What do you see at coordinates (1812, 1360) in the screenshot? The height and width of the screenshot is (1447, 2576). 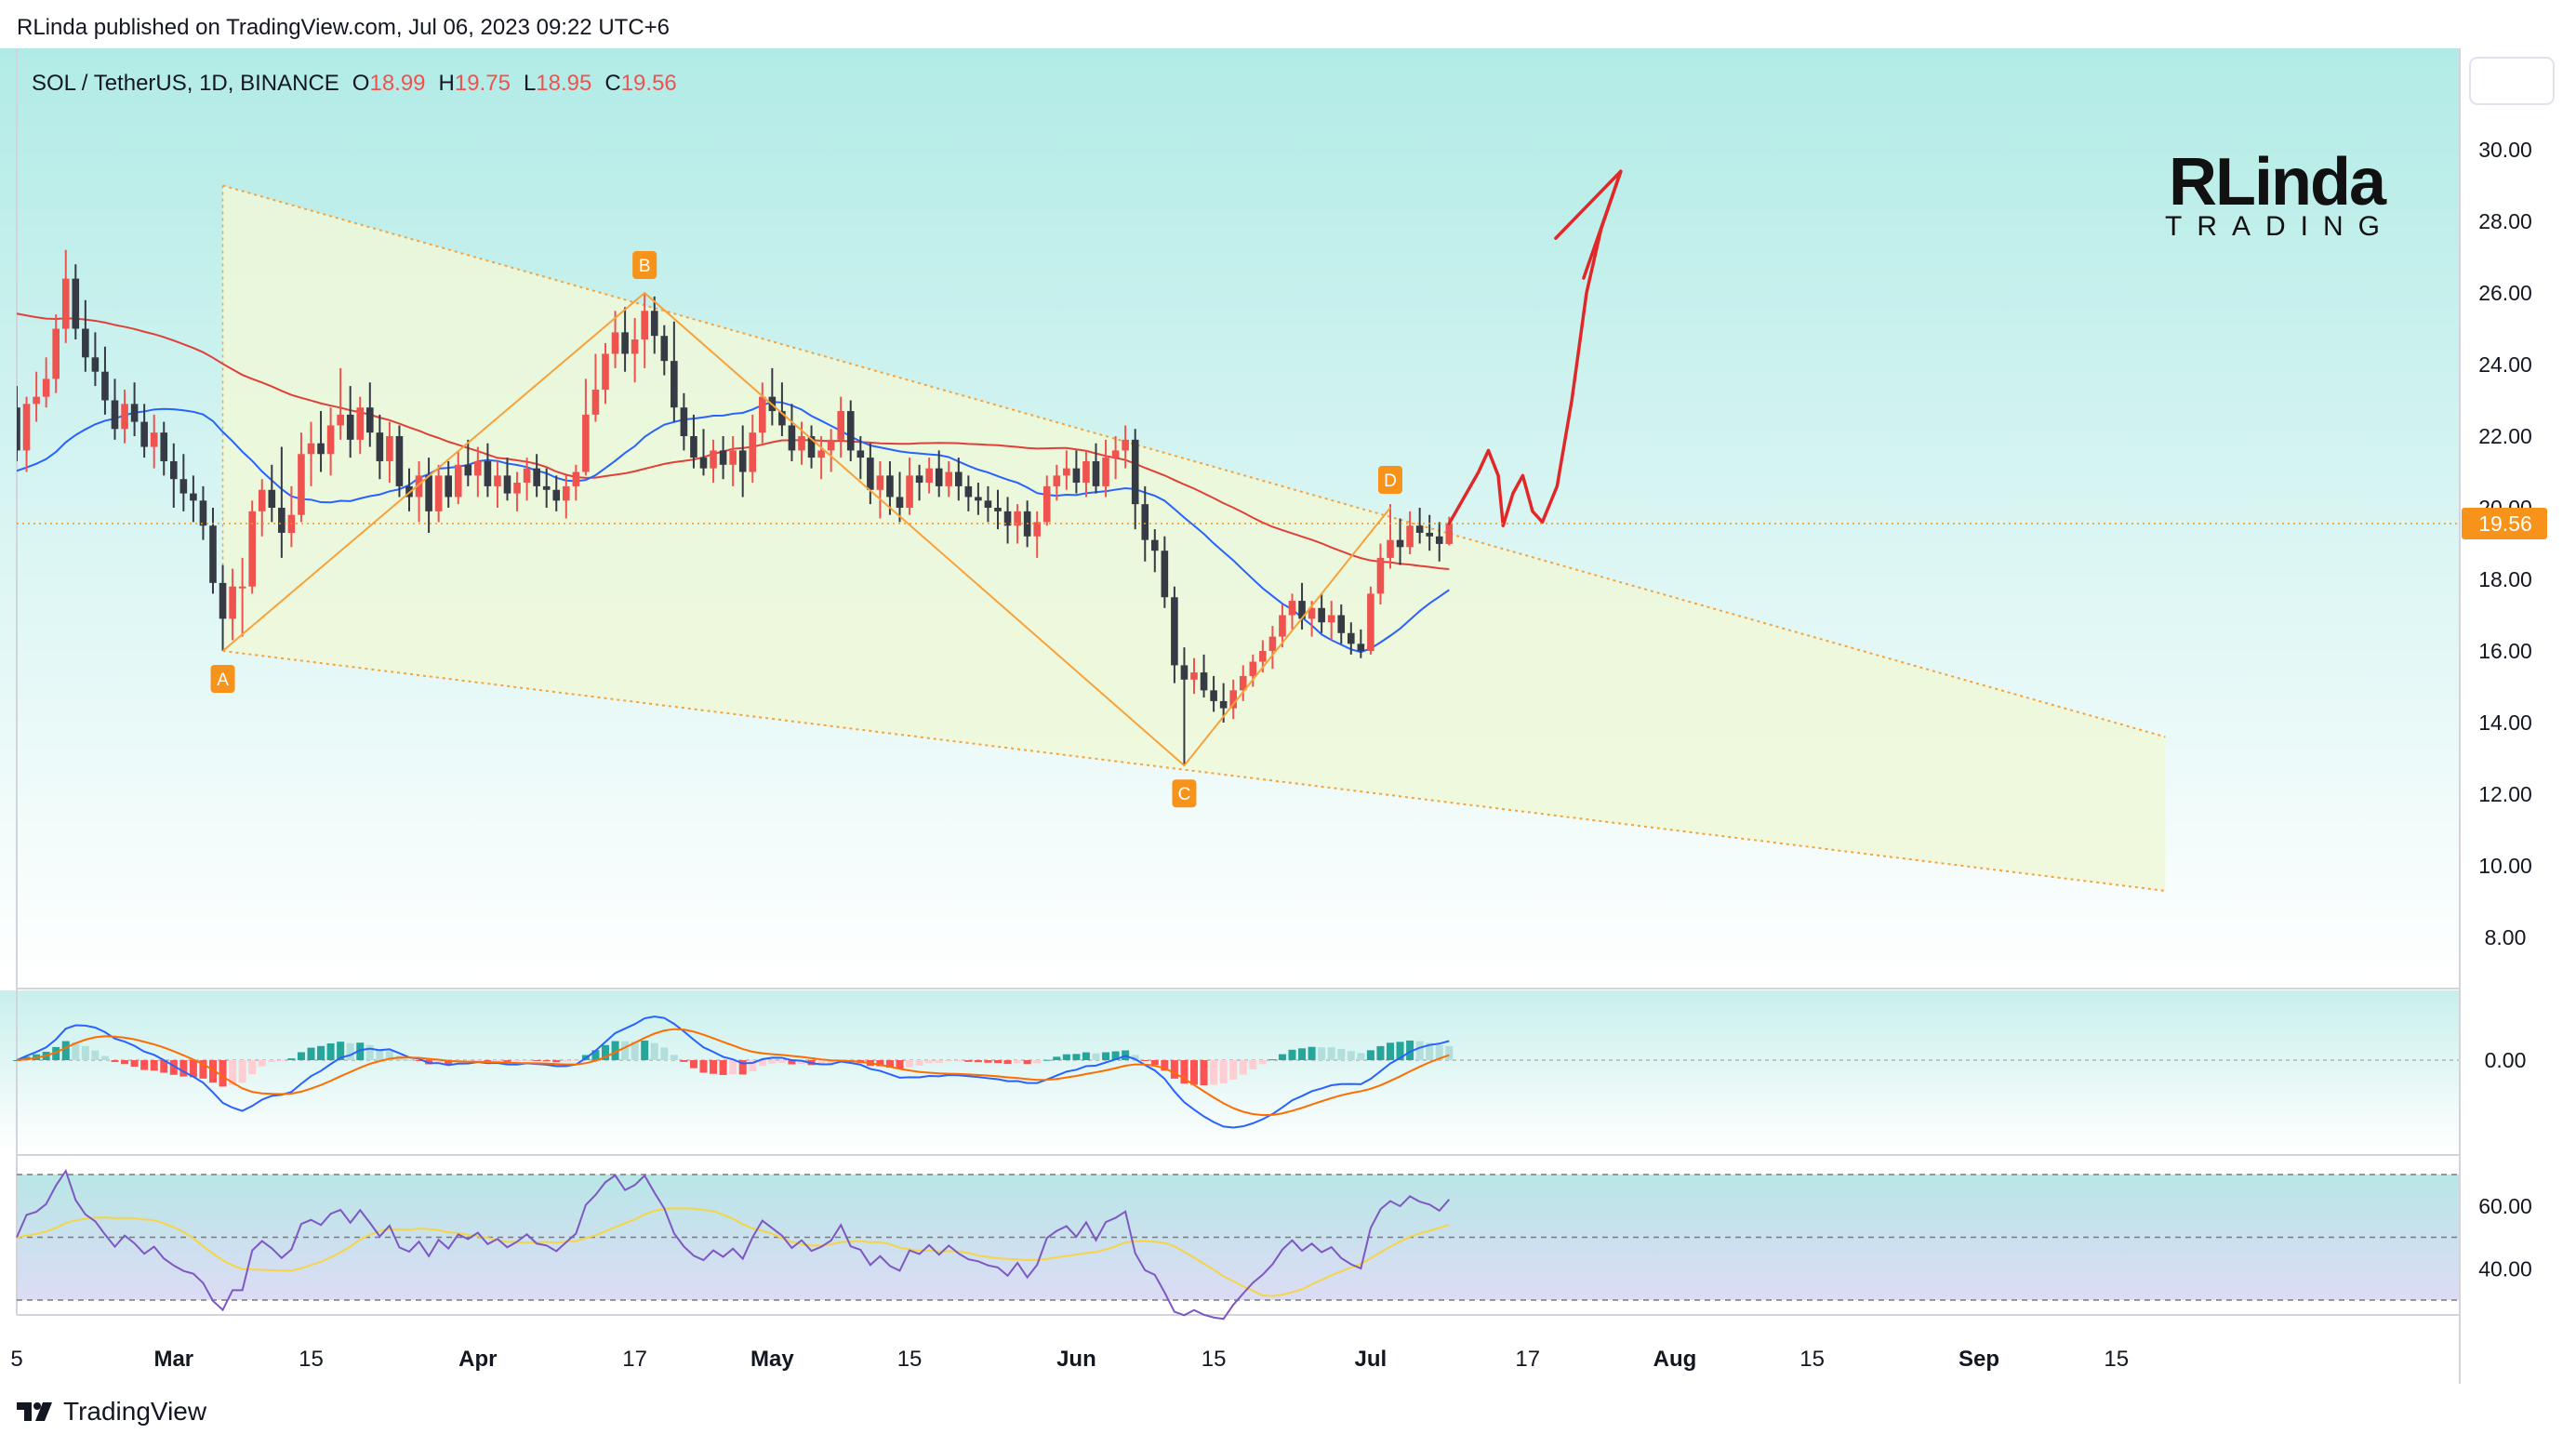 I see `time-tick-label: 15` at bounding box center [1812, 1360].